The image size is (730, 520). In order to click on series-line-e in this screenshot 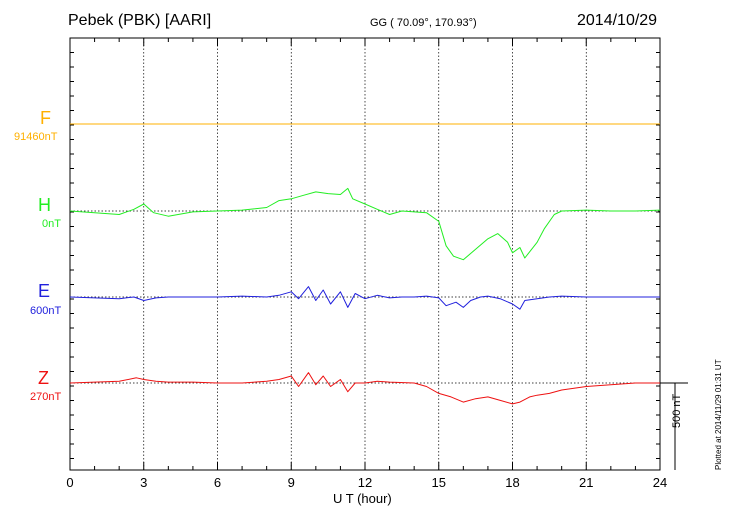, I will do `click(364, 298)`.